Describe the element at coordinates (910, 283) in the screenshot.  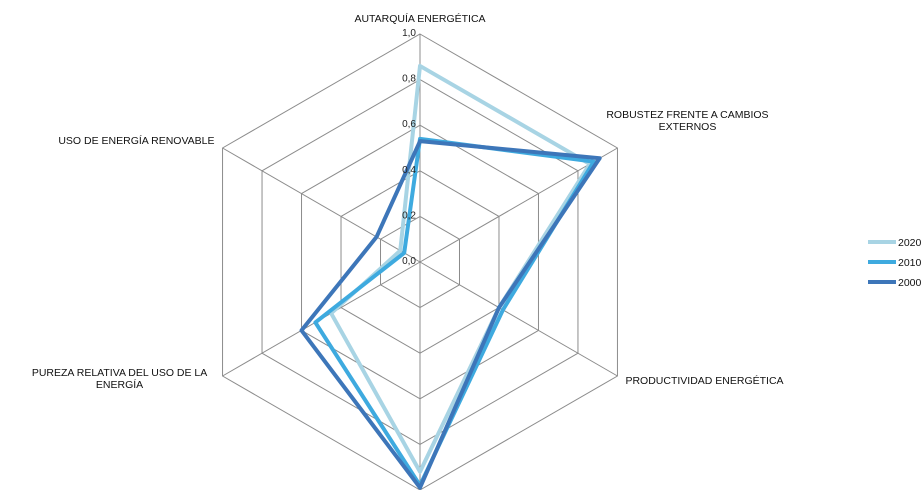
I see `legend-label-2000: 2000` at that location.